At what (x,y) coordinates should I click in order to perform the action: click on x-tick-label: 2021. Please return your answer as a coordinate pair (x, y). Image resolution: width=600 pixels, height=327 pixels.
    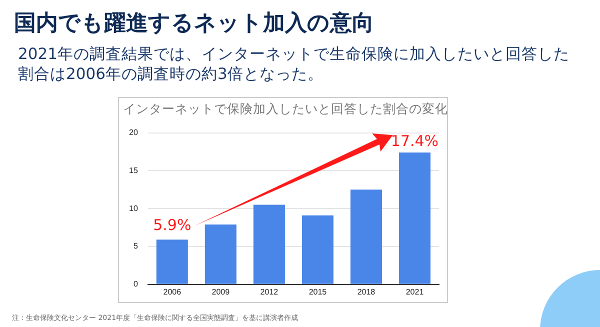
    Looking at the image, I should click on (415, 291).